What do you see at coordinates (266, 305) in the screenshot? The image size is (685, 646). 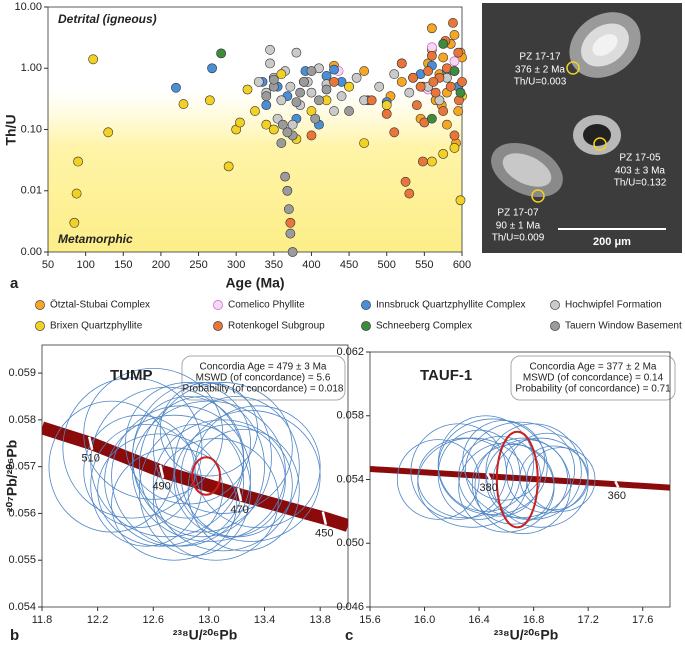 I see `legend-label: Comelico Phyllite` at bounding box center [266, 305].